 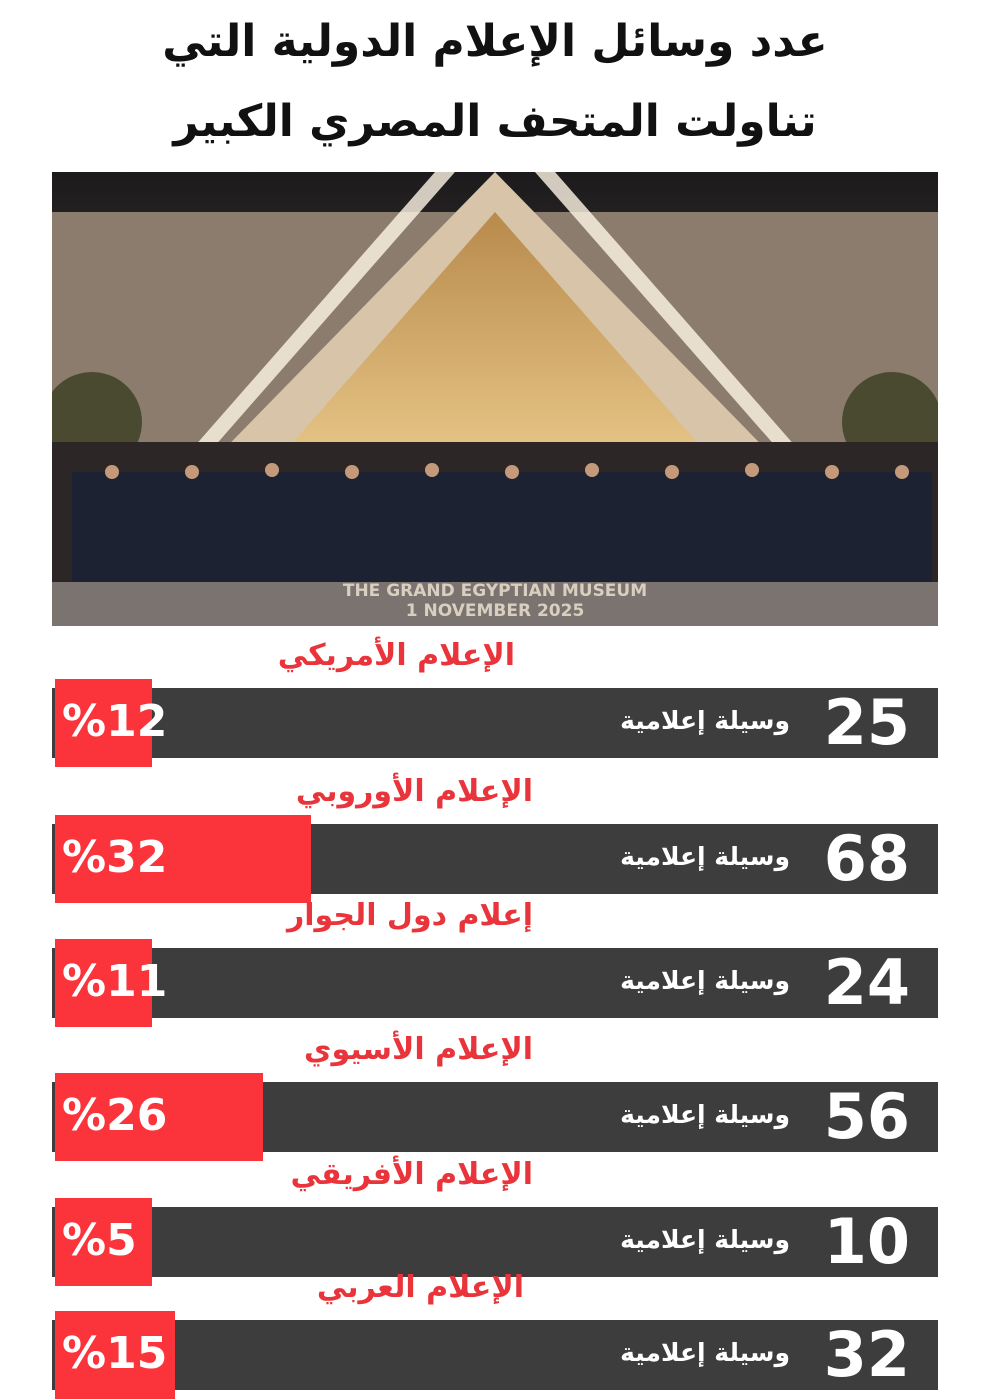 I want to click on percent-label: %12, so click(x=115, y=721).